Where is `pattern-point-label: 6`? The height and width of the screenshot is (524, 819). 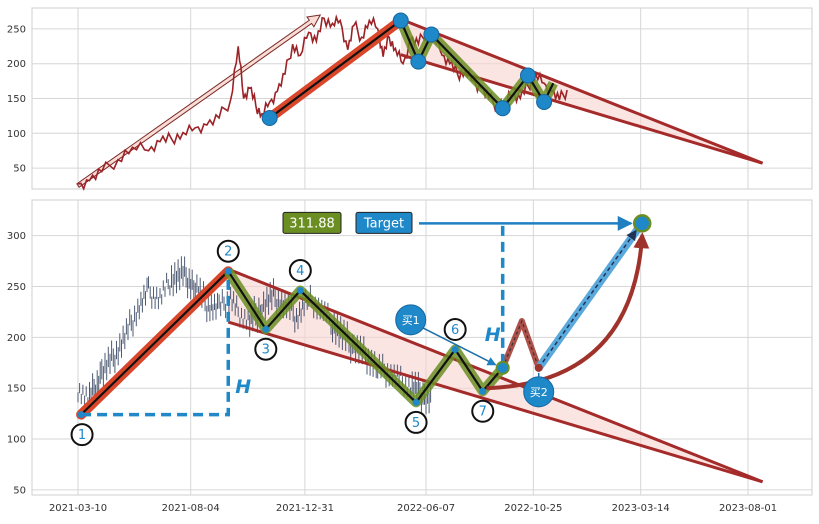
pattern-point-label: 6 is located at coordinates (455, 330).